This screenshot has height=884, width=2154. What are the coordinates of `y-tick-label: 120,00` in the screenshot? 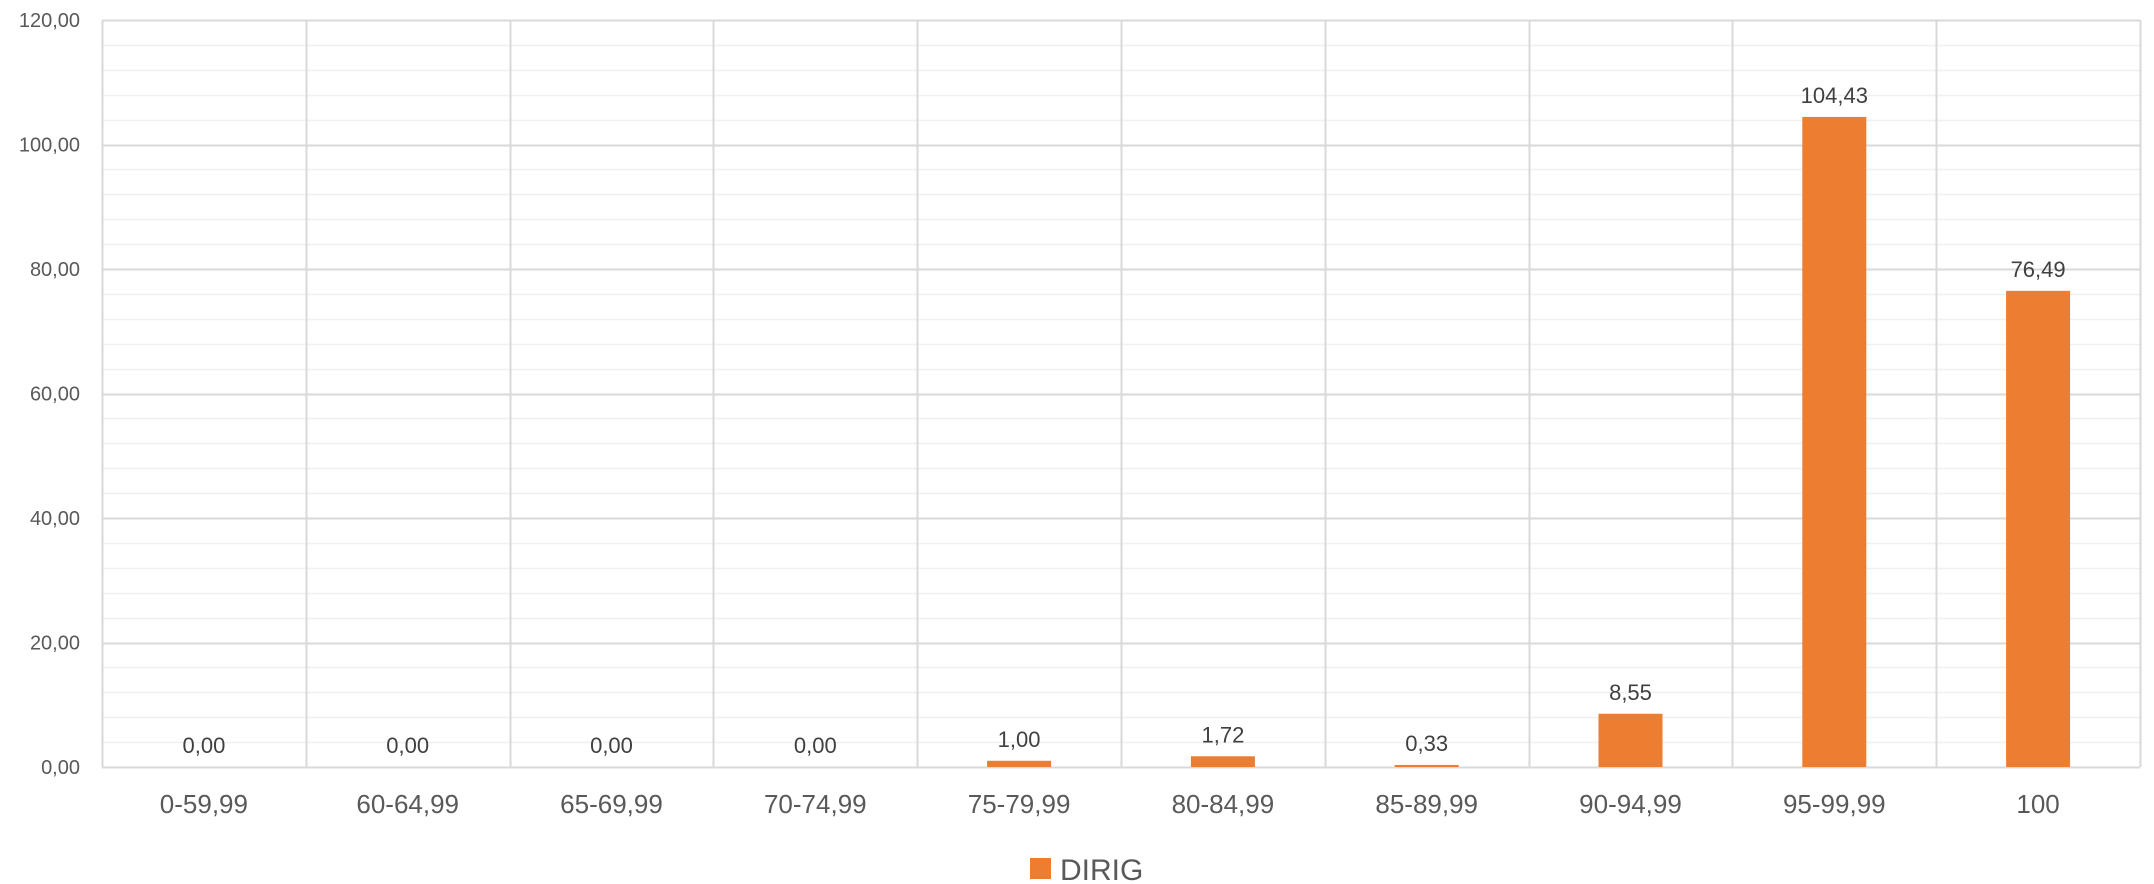 It's located at (49, 21).